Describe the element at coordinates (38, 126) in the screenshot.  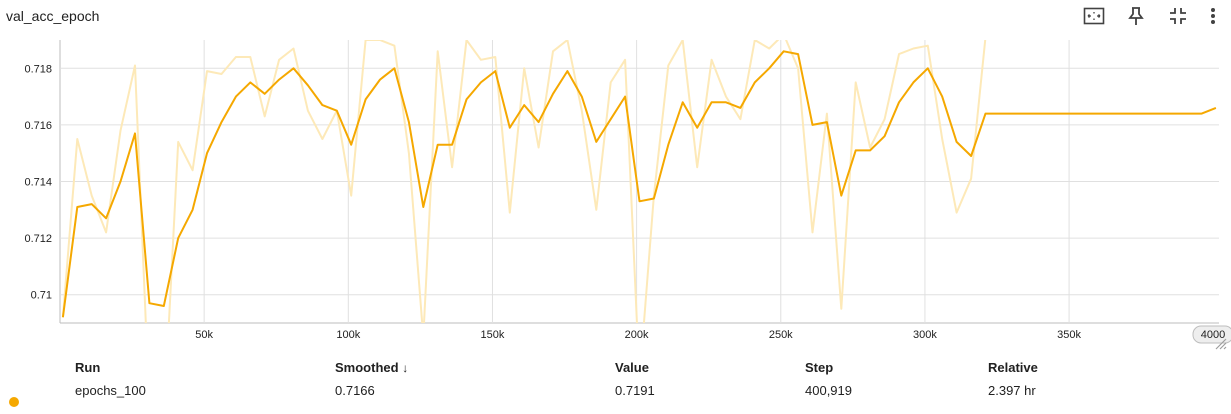
I see `y-tick-label: 0.716` at that location.